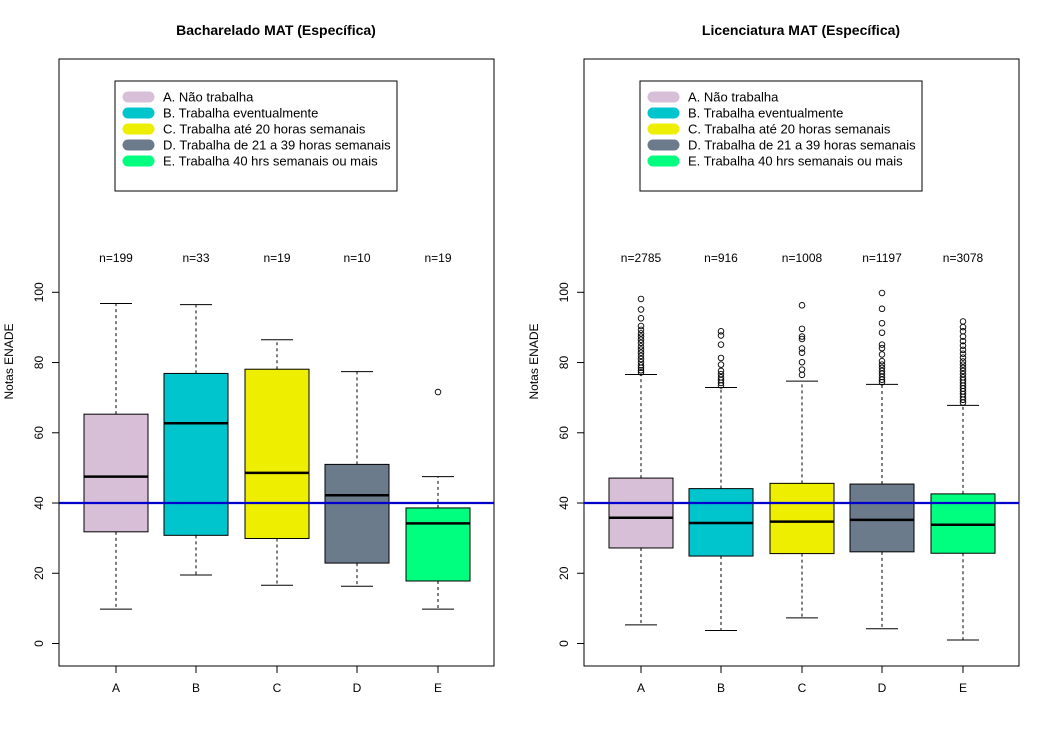 This screenshot has height=740, width=1050. Describe the element at coordinates (196, 454) in the screenshot. I see `box-B` at that location.